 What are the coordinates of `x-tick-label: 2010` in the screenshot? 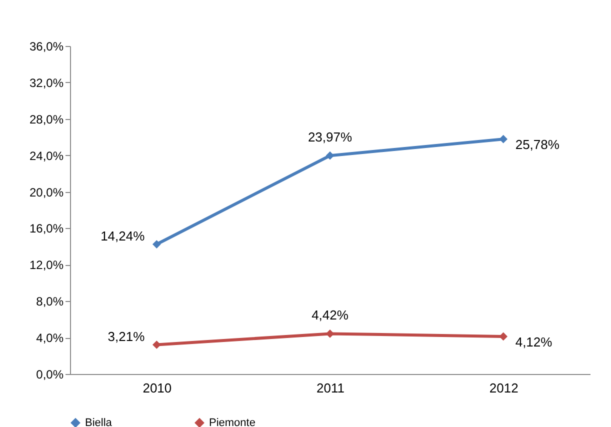 It's located at (157, 388).